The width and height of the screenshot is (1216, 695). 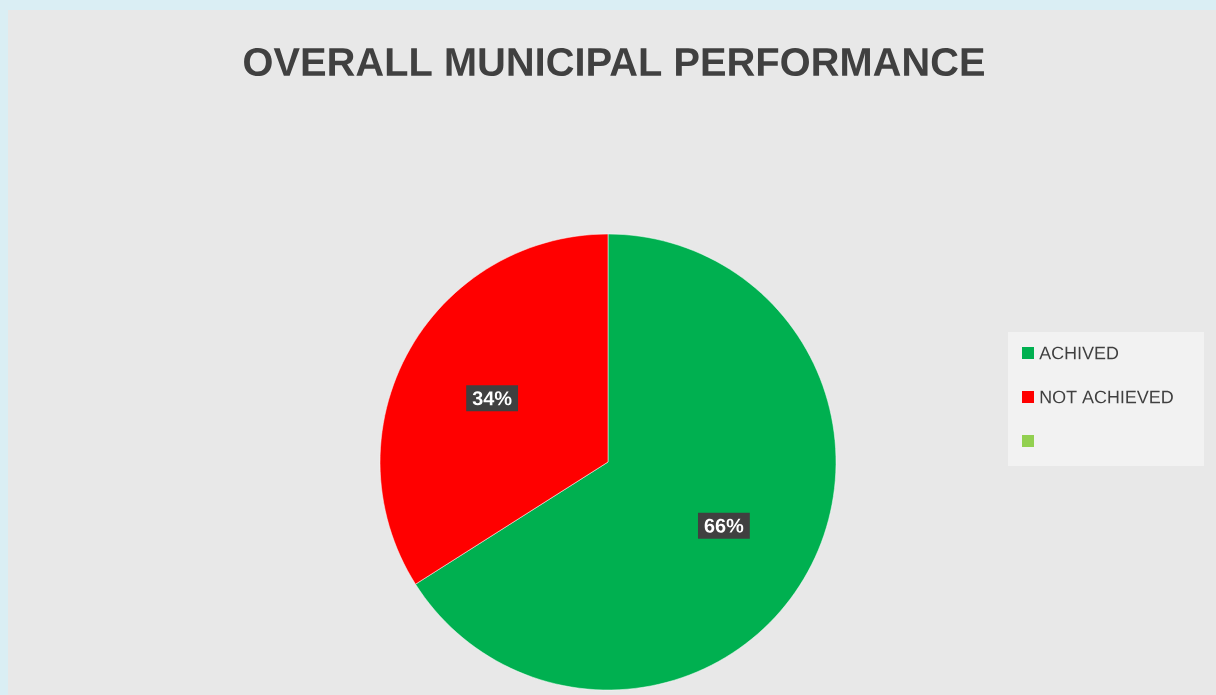 I want to click on legend-label: NOT ACHIEVED, so click(x=1106, y=397).